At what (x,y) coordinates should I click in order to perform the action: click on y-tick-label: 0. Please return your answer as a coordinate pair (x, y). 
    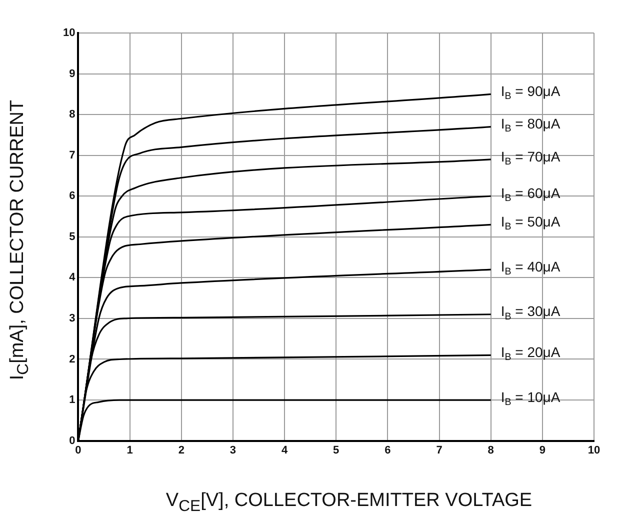
    Looking at the image, I should click on (72, 440).